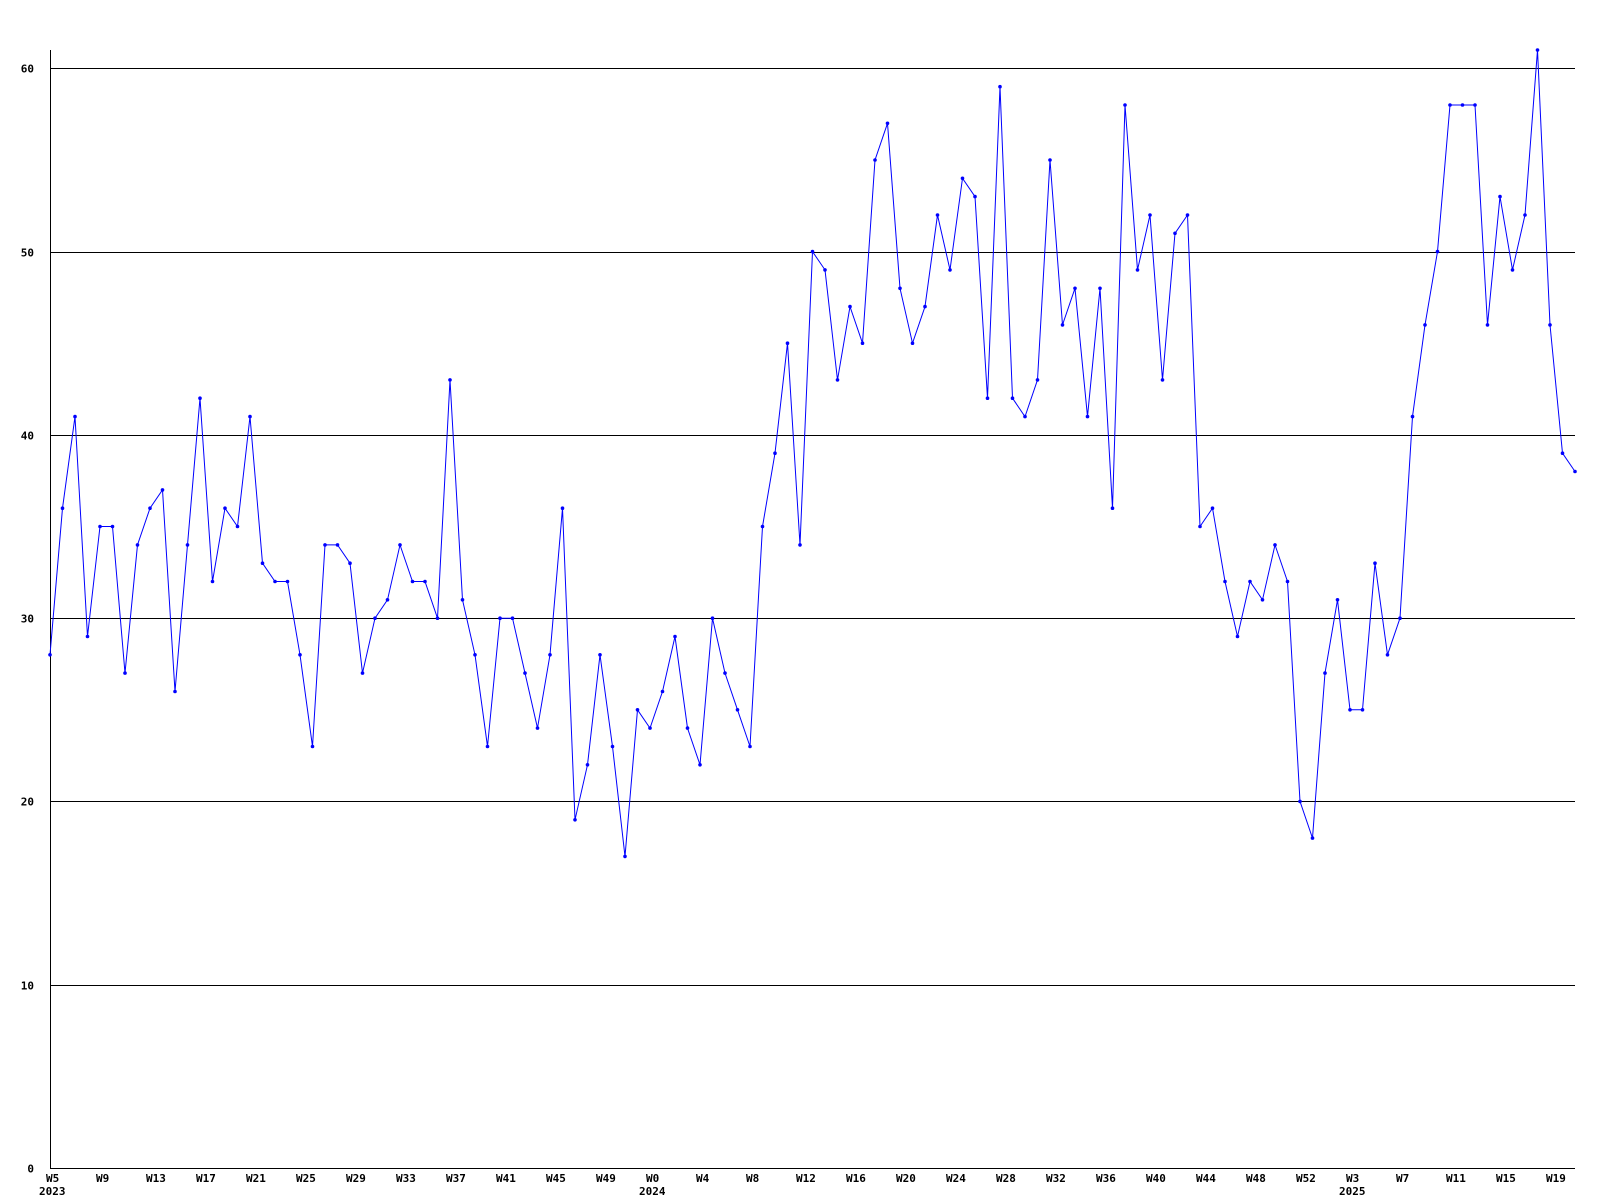  What do you see at coordinates (703, 1178) in the screenshot?
I see `x-tick-label-W4: W4` at bounding box center [703, 1178].